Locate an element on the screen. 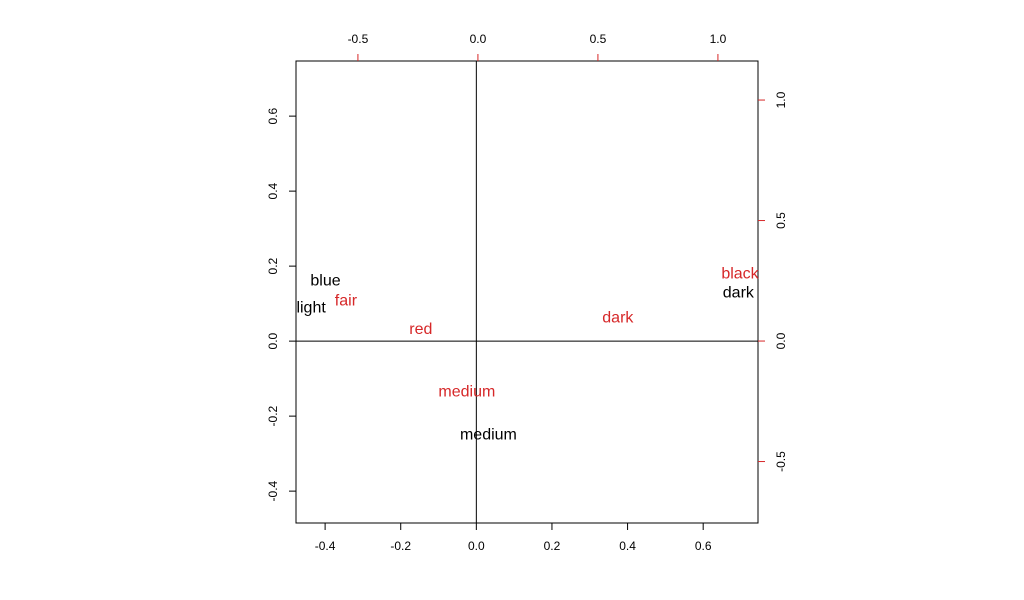 The height and width of the screenshot is (600, 1024). x-tick-label: 0.6 is located at coordinates (703, 546).